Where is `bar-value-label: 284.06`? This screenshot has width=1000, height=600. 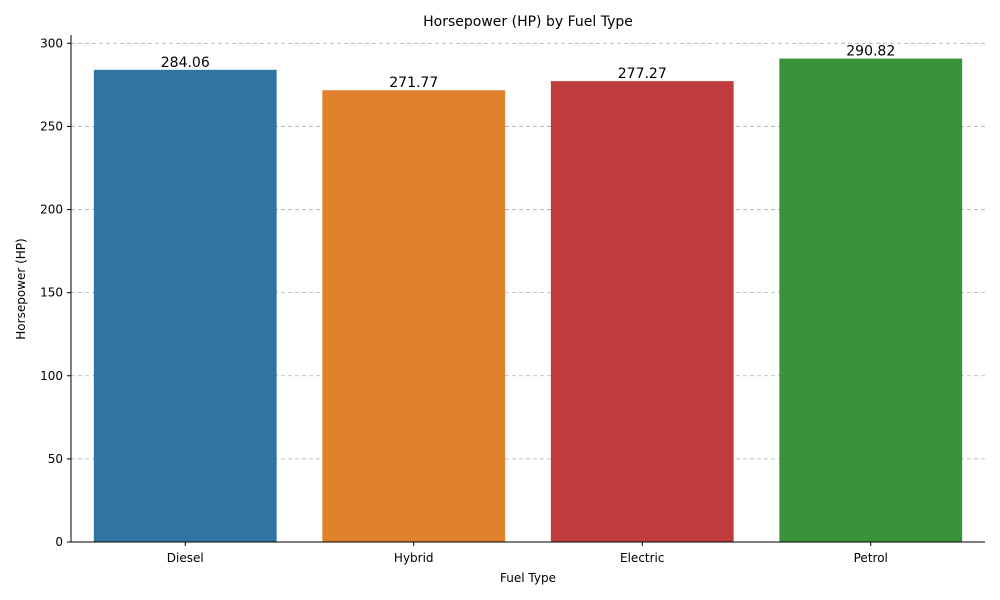
bar-value-label: 284.06 is located at coordinates (185, 63).